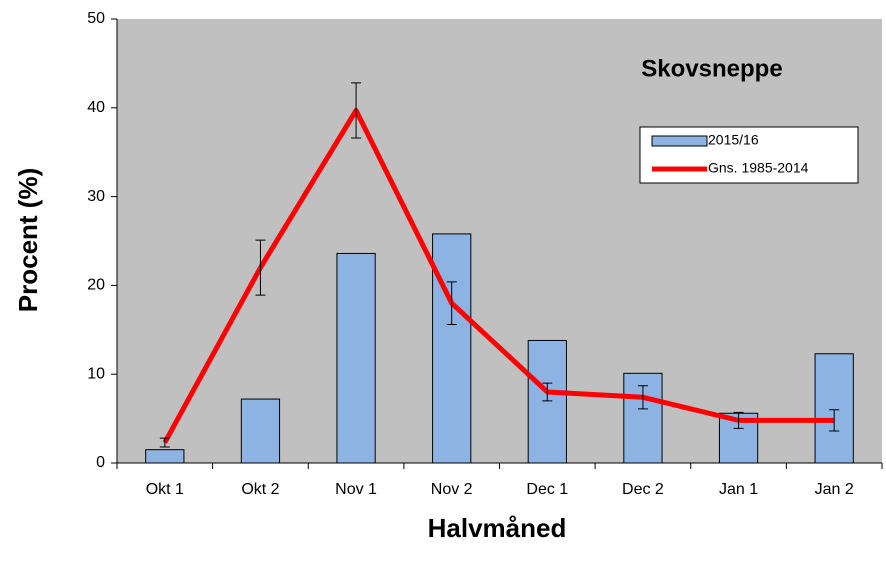  Describe the element at coordinates (758, 168) in the screenshot. I see `legend-label: Gns. 1985-2014` at that location.